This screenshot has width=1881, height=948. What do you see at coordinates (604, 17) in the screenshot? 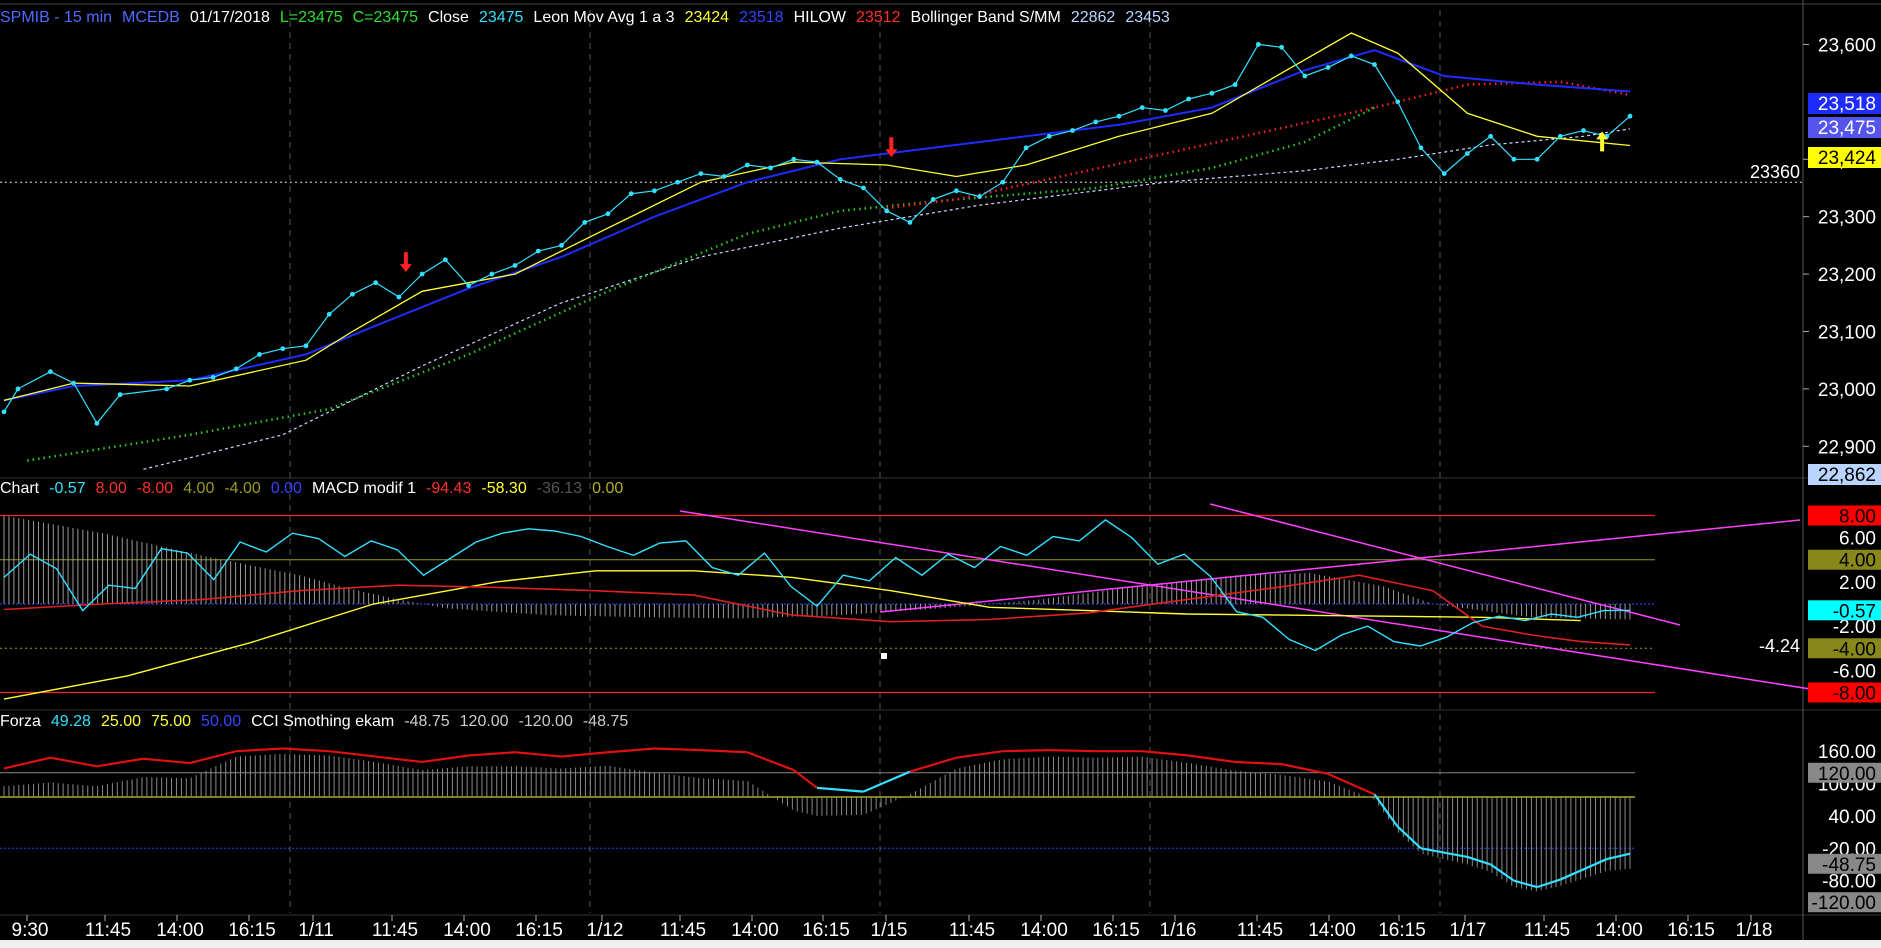
I see `price-header-item-7: Leon Mov Avg 1 a 3` at bounding box center [604, 17].